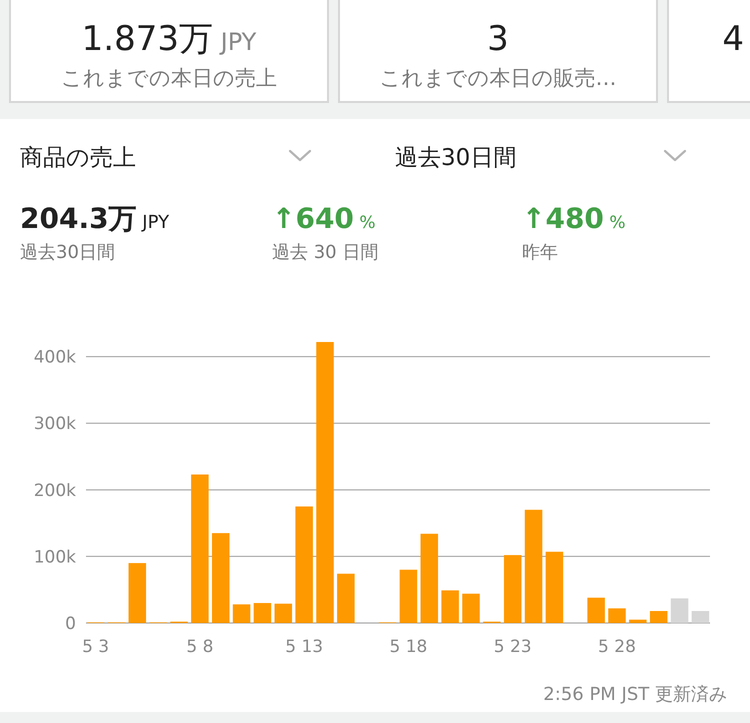  What do you see at coordinates (540, 252) in the screenshot?
I see `text: 昨年` at bounding box center [540, 252].